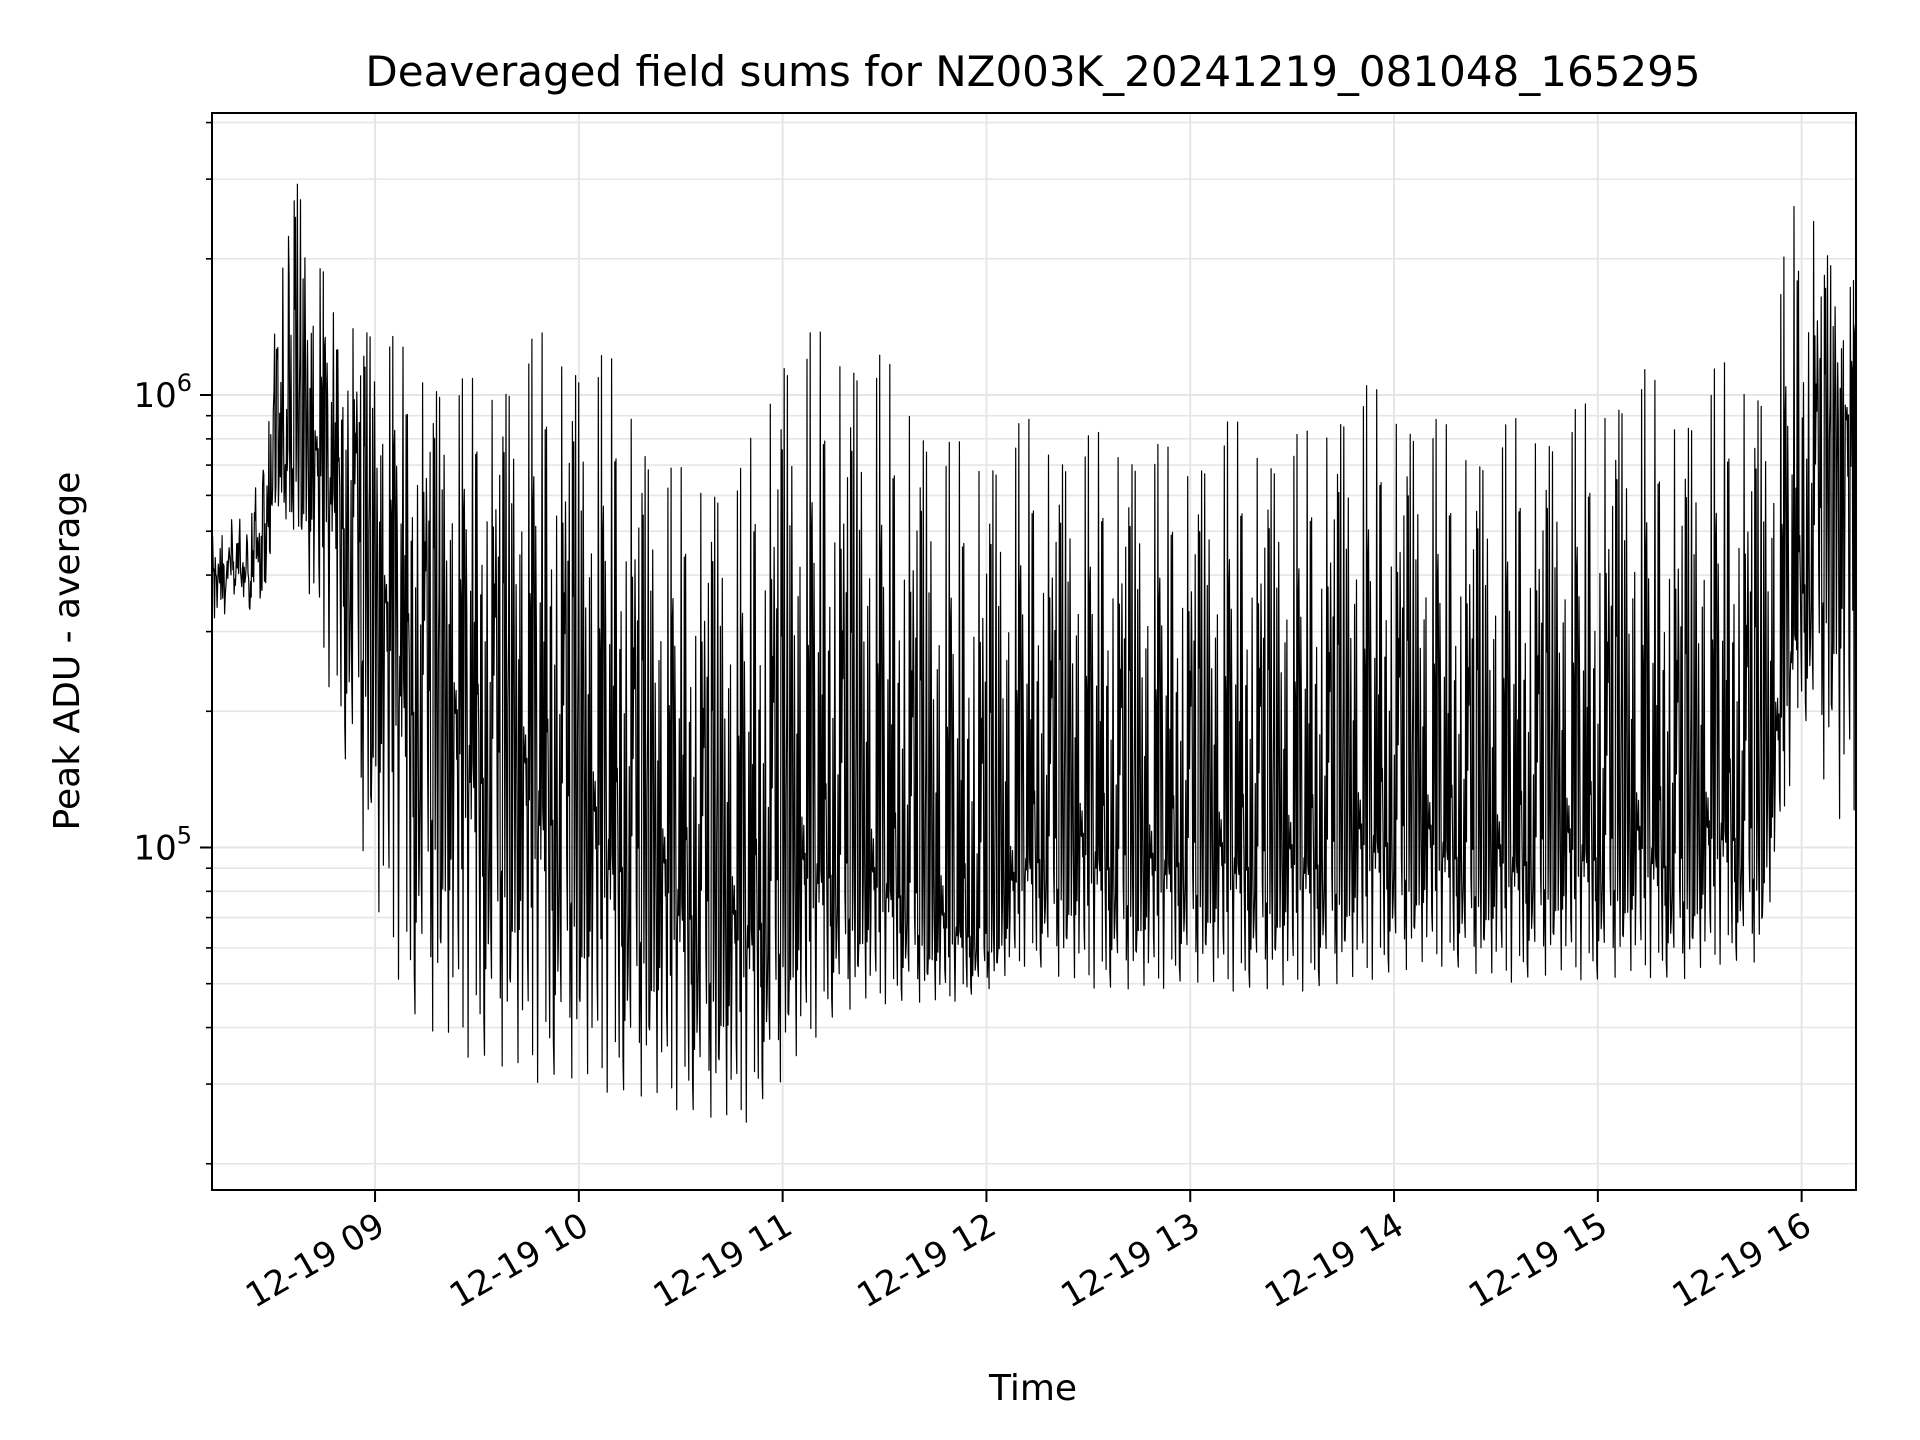 This screenshot has height=1440, width=1920. What do you see at coordinates (67, 651) in the screenshot?
I see `y-axis-label: Peak ADU - average` at bounding box center [67, 651].